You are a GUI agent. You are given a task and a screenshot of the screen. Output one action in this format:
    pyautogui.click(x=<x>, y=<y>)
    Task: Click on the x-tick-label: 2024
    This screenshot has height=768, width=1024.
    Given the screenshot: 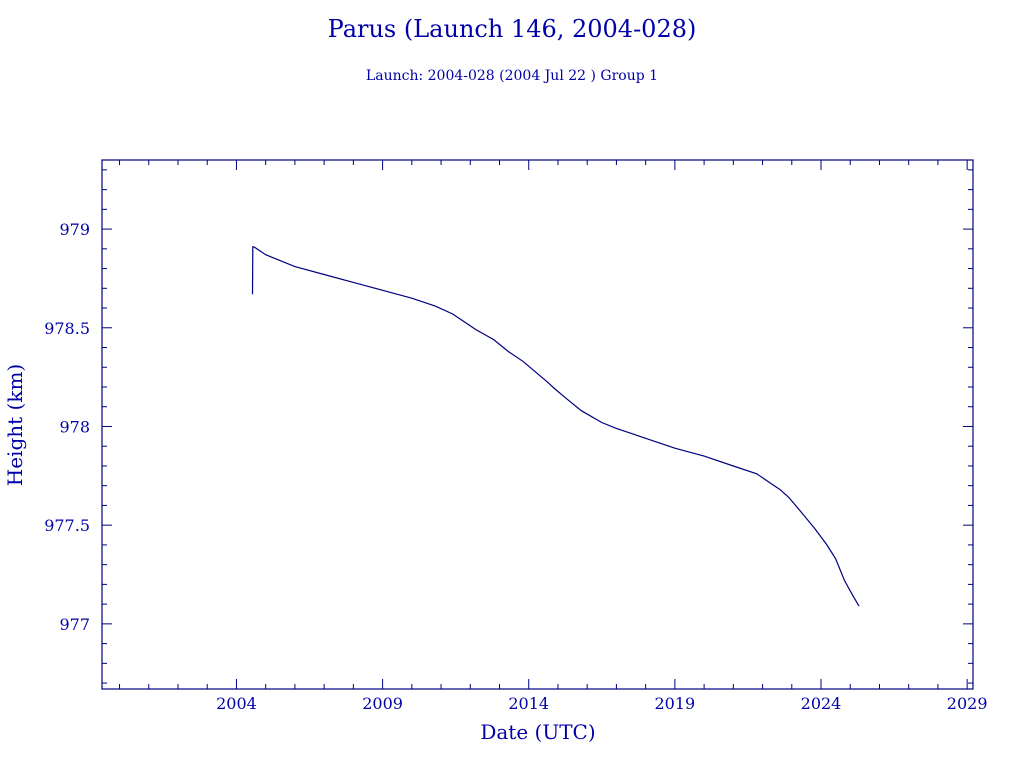 What is the action you would take?
    pyautogui.click(x=821, y=703)
    